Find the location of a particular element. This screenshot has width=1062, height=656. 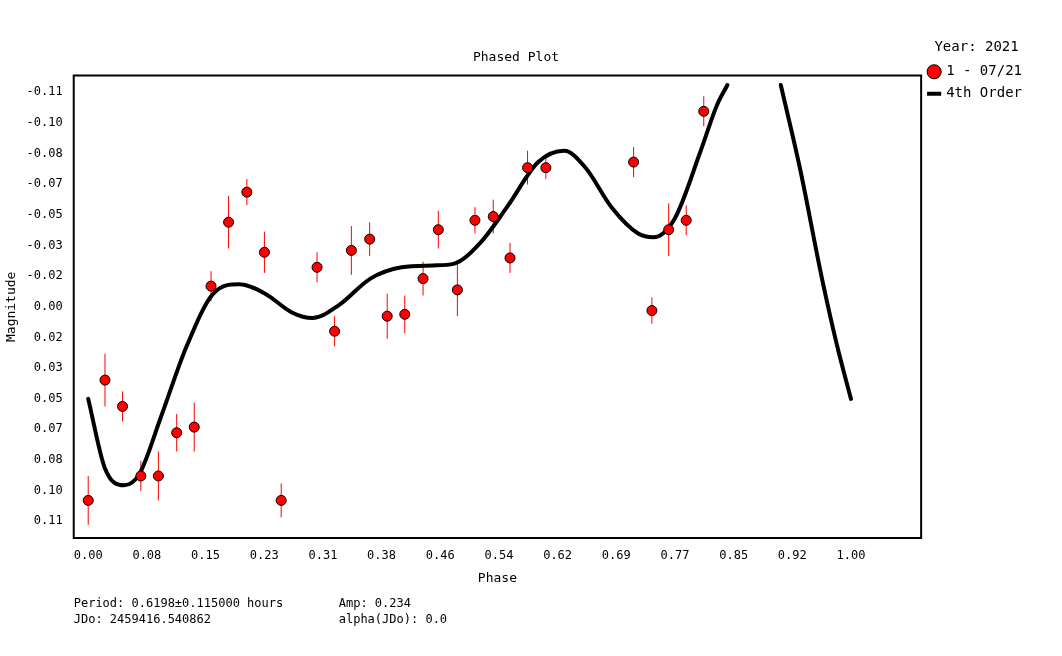

x-tick-label: 0.15 is located at coordinates (205, 555).